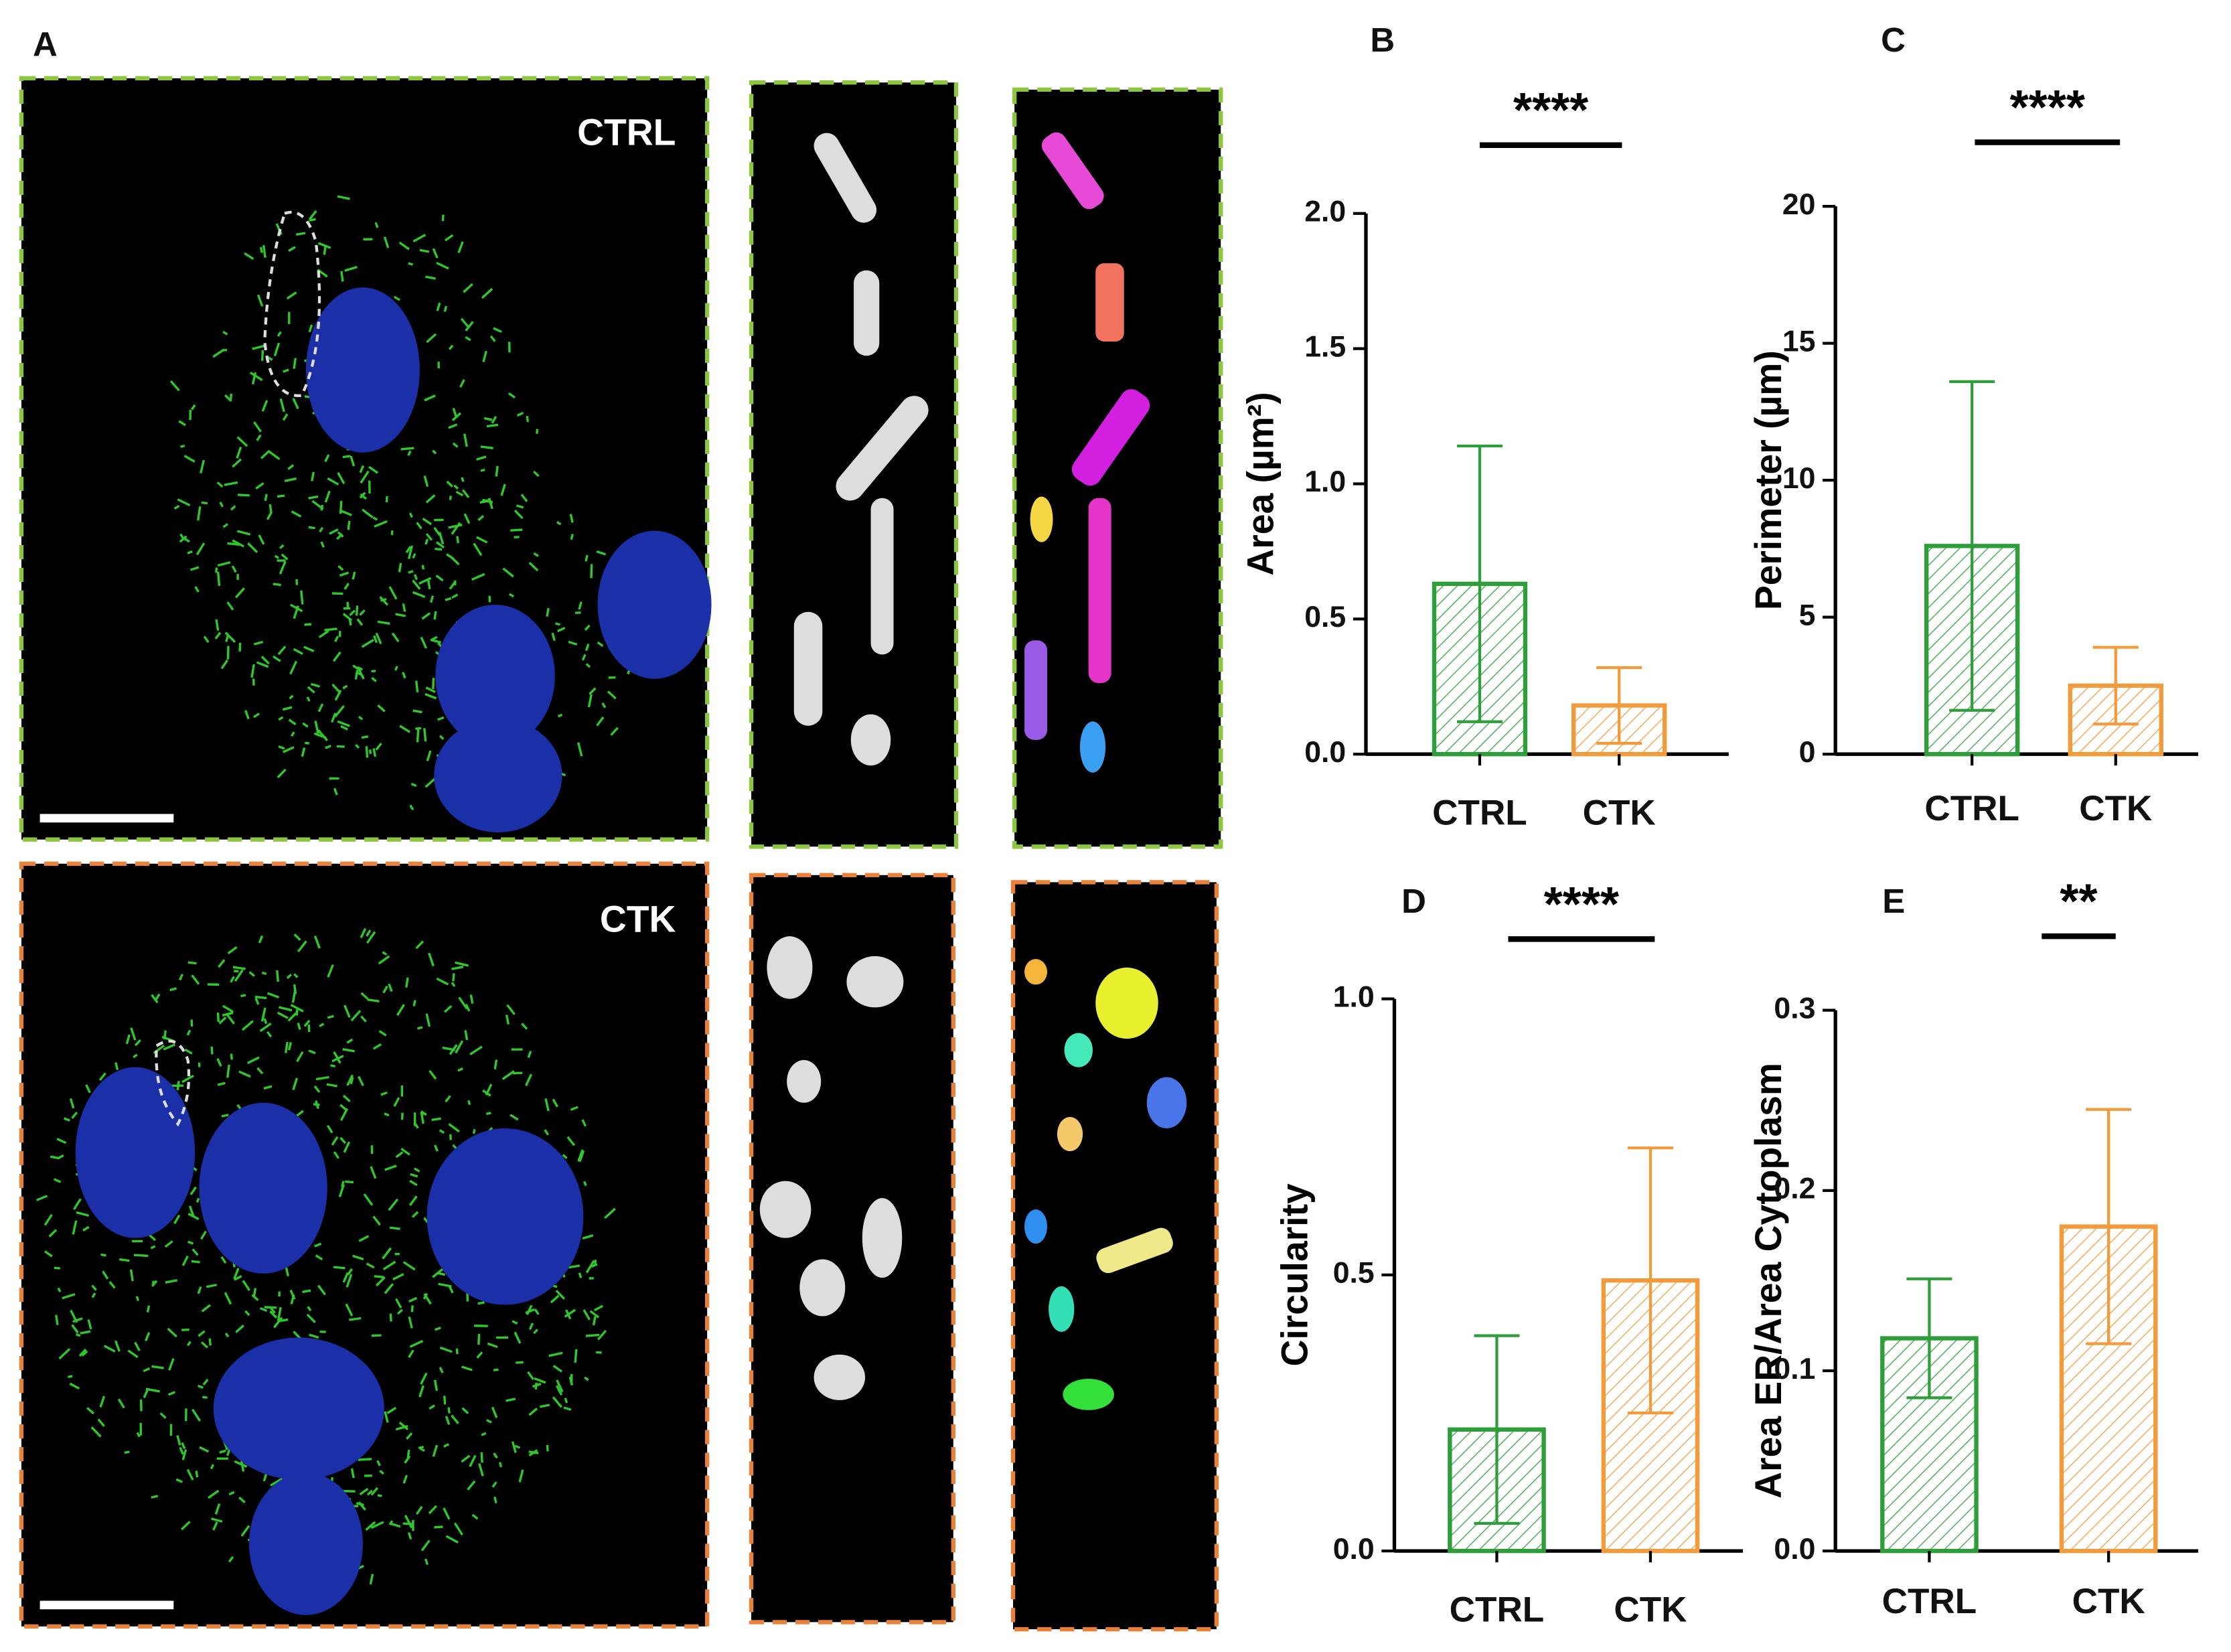 This screenshot has width=2231, height=1652. Describe the element at coordinates (498, 776) in the screenshot. I see `nucleus` at that location.